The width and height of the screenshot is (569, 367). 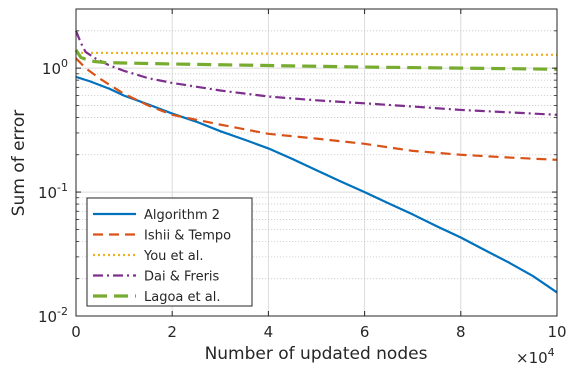 What do you see at coordinates (182, 297) in the screenshot?
I see `legend-label: Lagoa et al.` at bounding box center [182, 297].